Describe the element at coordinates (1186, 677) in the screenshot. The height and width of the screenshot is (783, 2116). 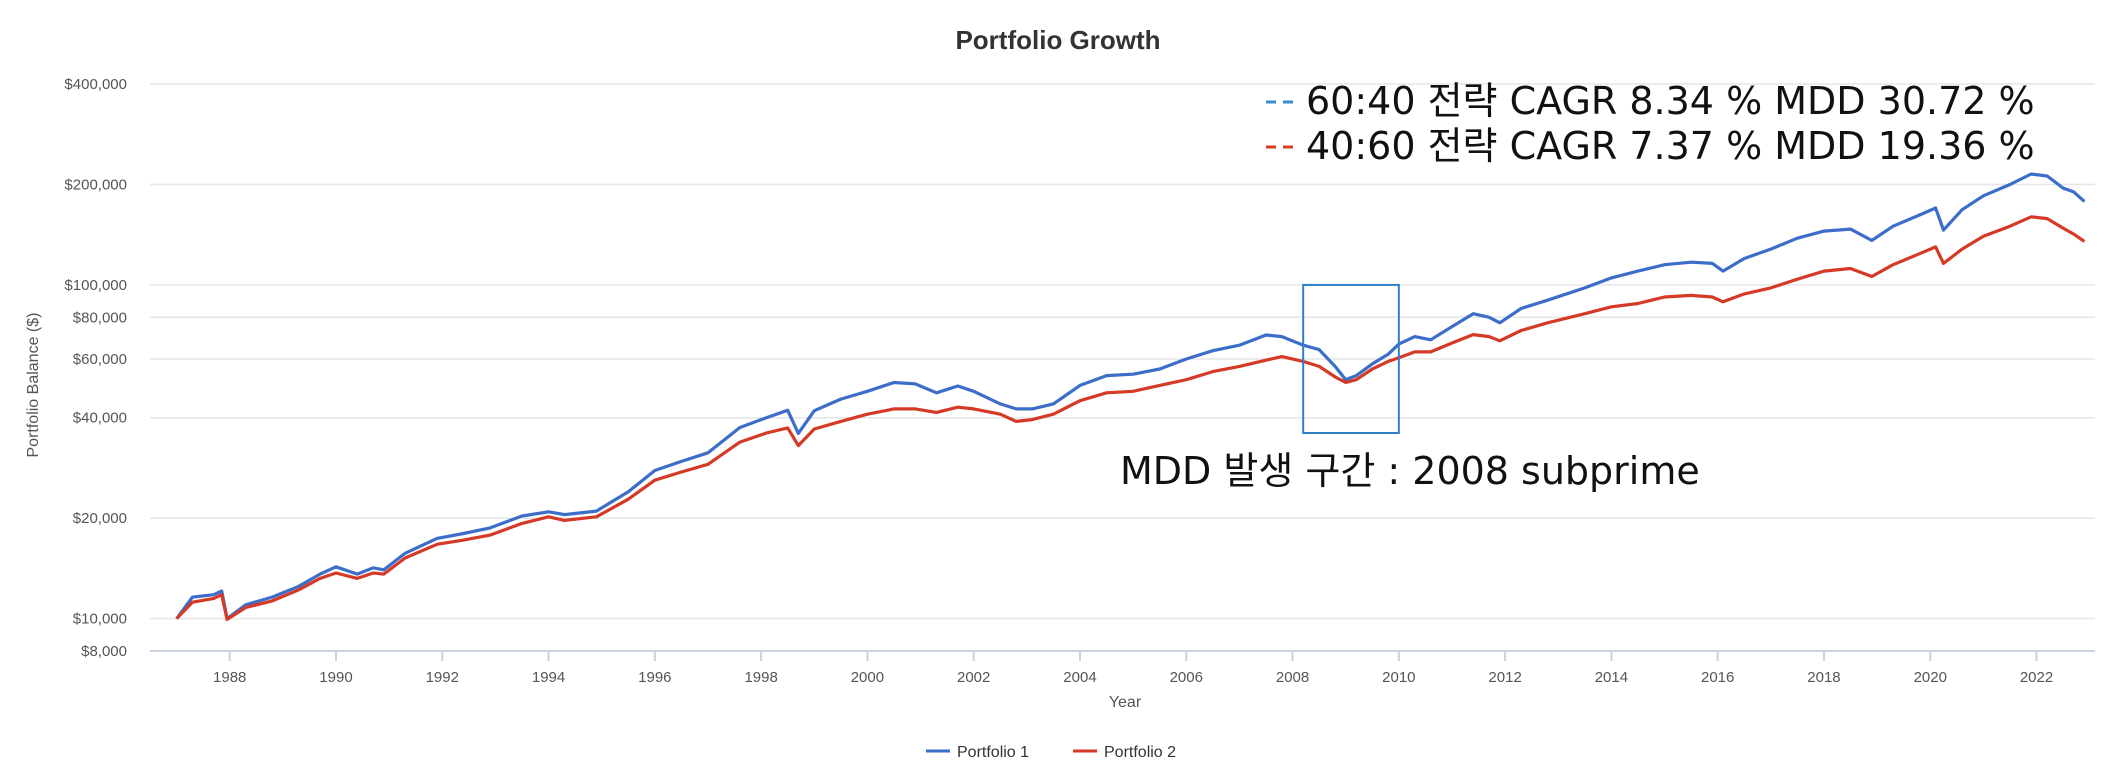
I see `x-tick-label: 2006` at that location.